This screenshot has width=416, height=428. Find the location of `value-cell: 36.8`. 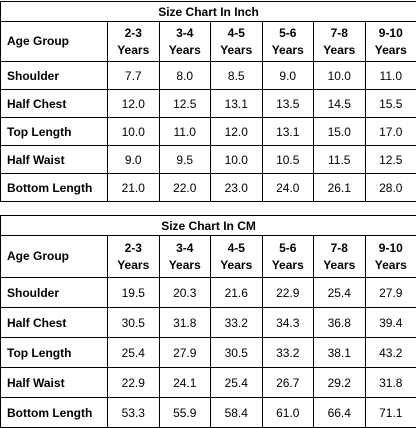

value-cell: 36.8 is located at coordinates (340, 323).